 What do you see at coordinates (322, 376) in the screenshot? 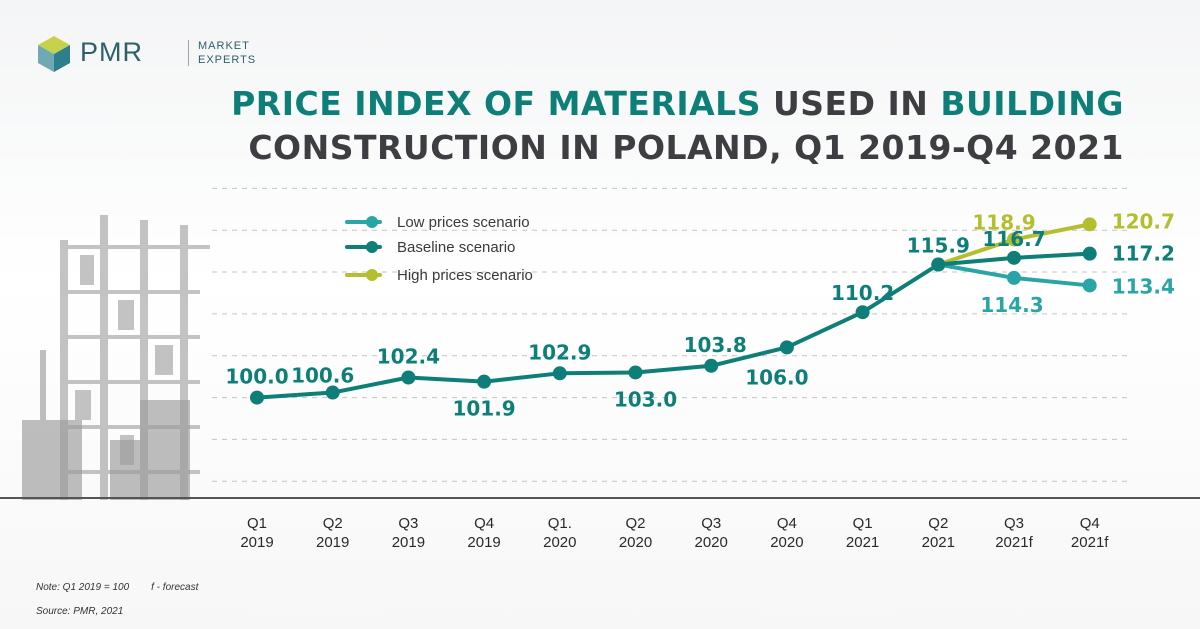
I see `data-label: 100.6` at bounding box center [322, 376].